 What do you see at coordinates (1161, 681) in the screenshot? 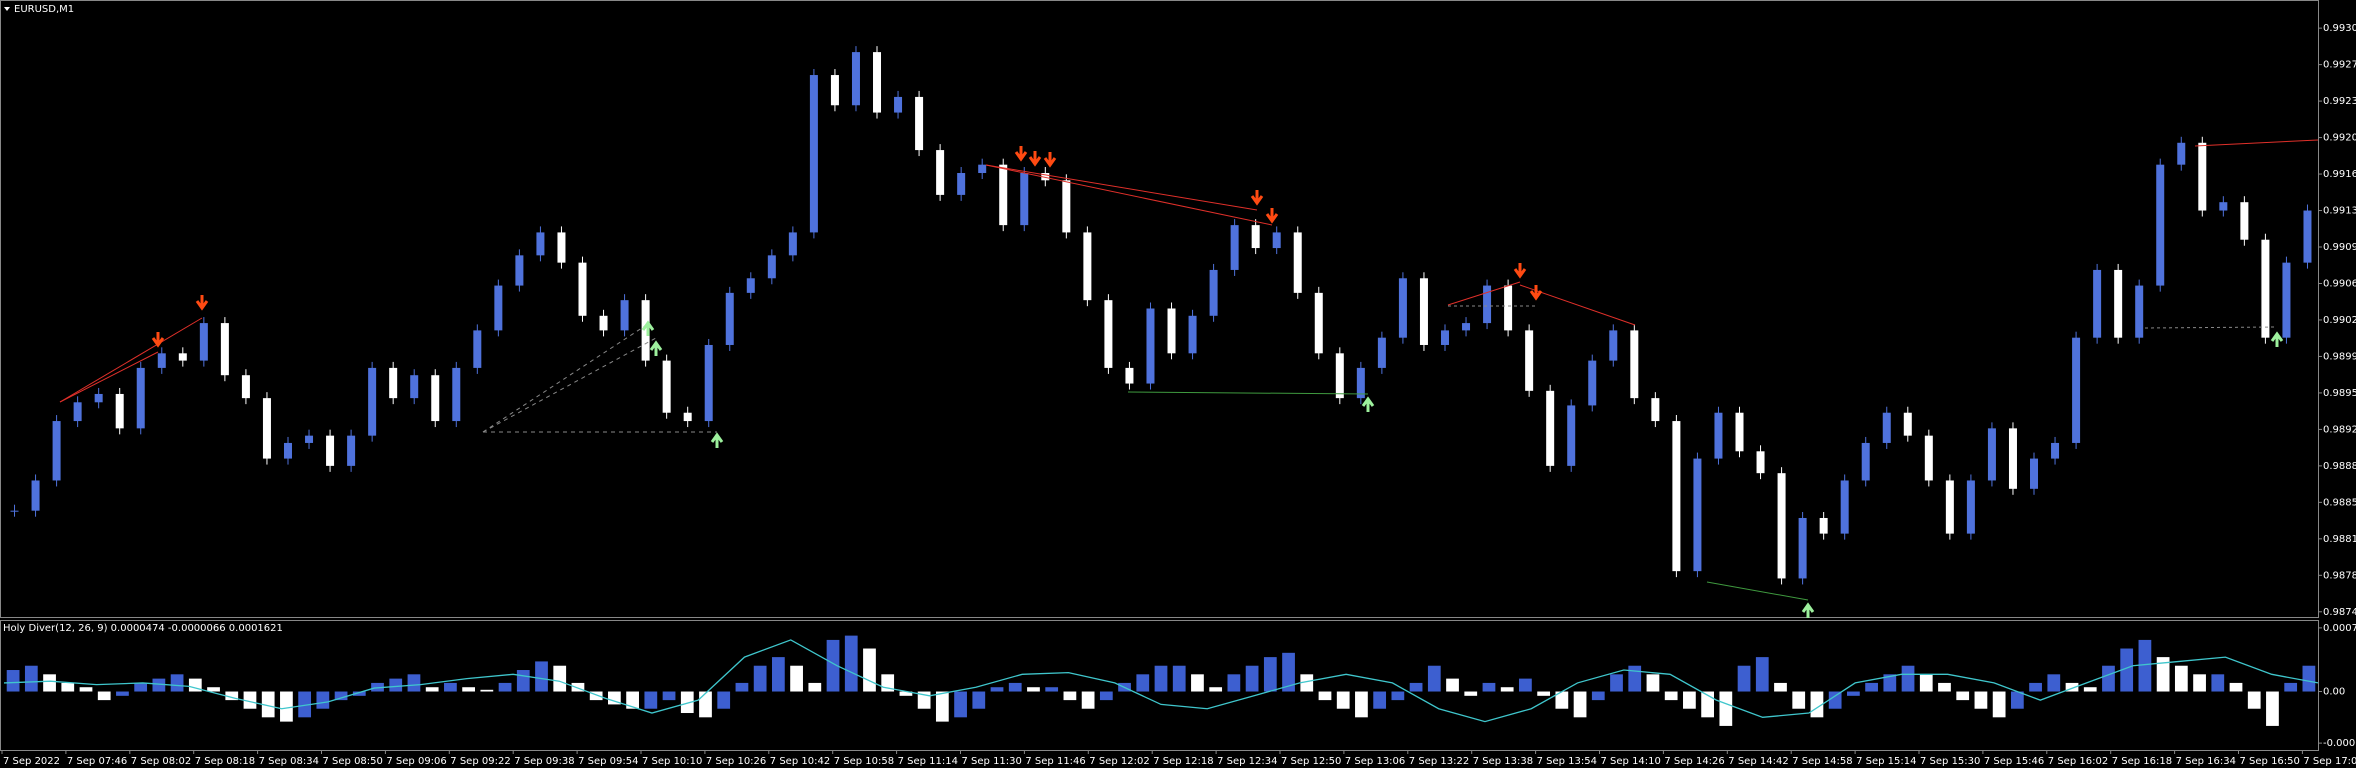
I see `signal-line` at bounding box center [1161, 681].